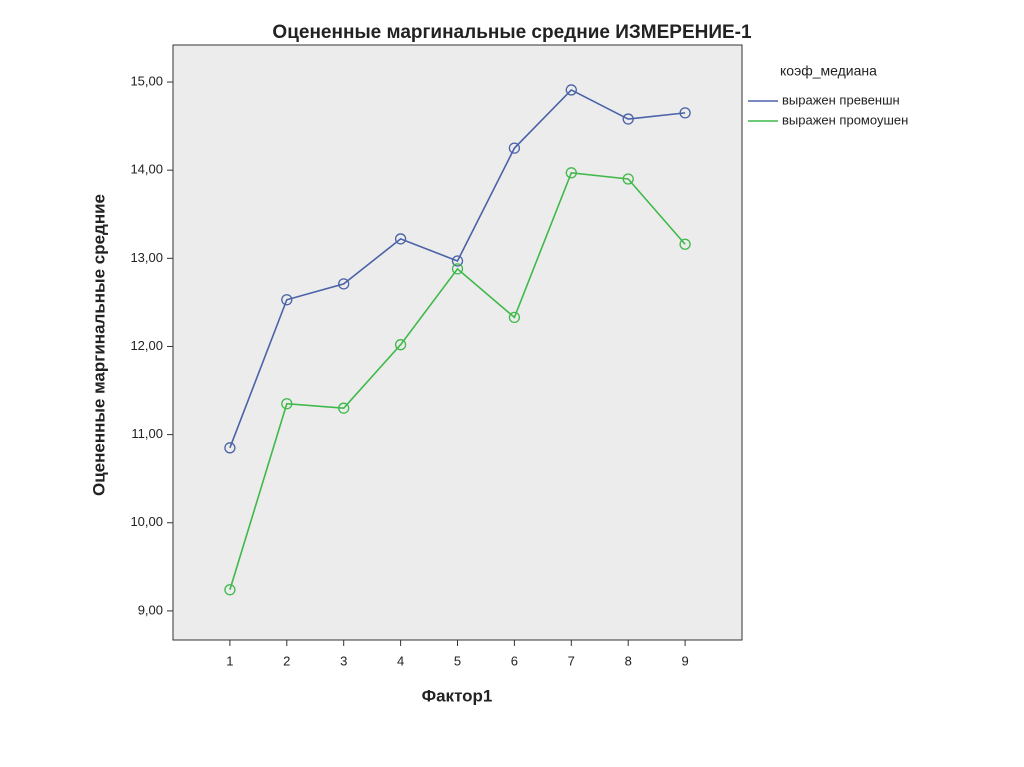  I want to click on x-tick-label: 7, so click(571, 660).